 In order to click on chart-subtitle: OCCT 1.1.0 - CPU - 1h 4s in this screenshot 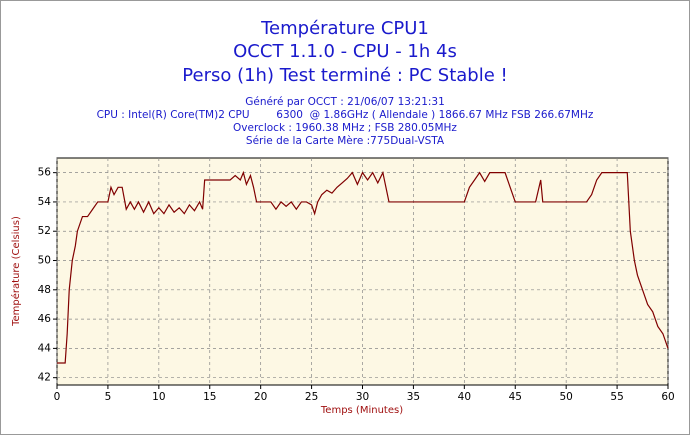, I will do `click(345, 51)`.